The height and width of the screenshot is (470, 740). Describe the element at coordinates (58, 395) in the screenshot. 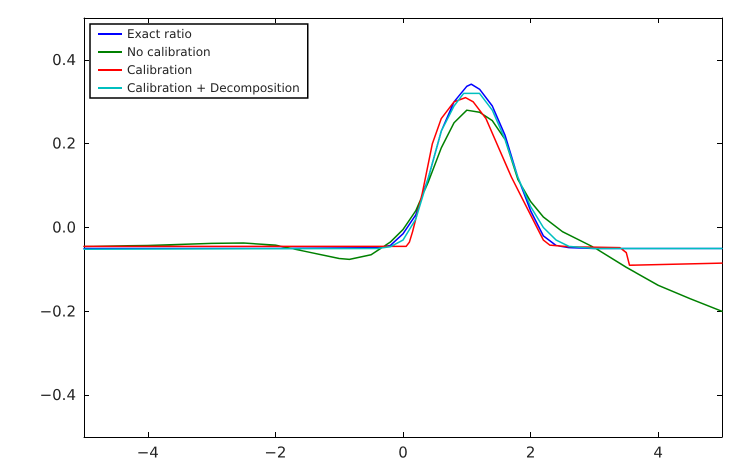

I see `y-tick-label: −0.4` at that location.